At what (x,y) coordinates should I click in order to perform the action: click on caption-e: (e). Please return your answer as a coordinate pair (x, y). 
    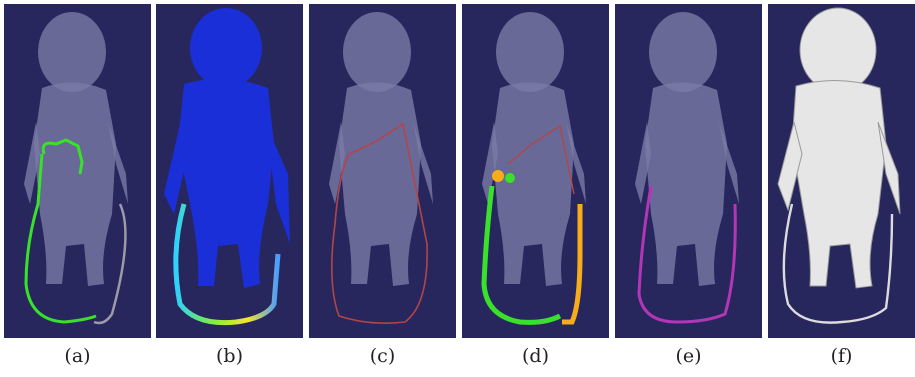
    Looking at the image, I should click on (688, 356).